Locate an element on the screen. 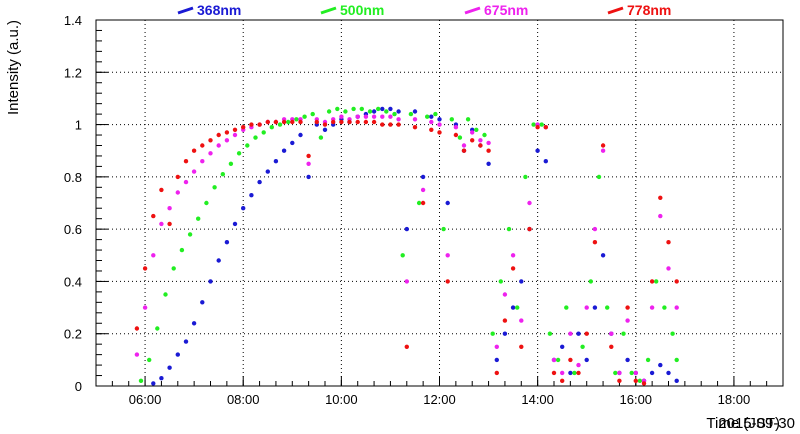 The height and width of the screenshot is (434, 800). x-tick-label: 18:00 is located at coordinates (734, 399).